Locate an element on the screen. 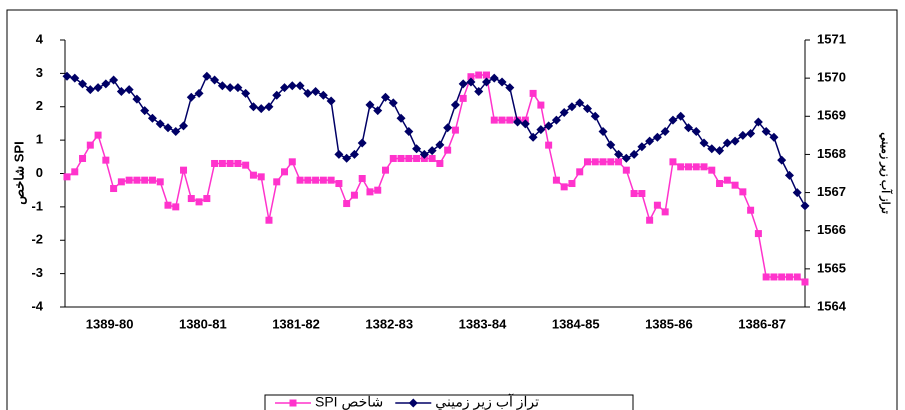 This screenshot has width=905, height=410. y-tick-label: -2 is located at coordinates (37, 239).